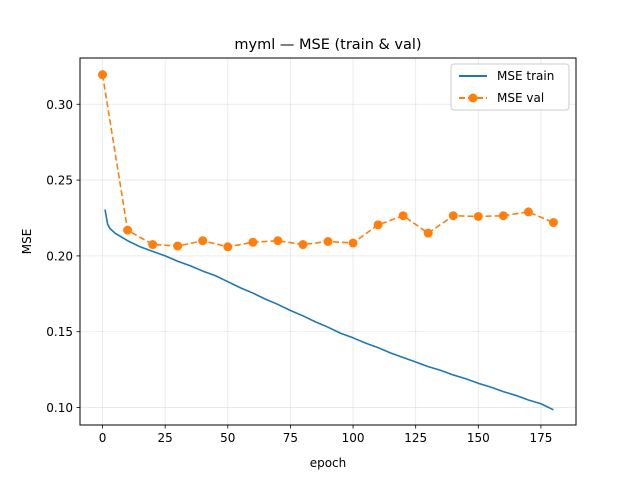 This screenshot has width=640, height=479. What do you see at coordinates (525, 76) in the screenshot?
I see `legend-train-label: MSE train` at bounding box center [525, 76].